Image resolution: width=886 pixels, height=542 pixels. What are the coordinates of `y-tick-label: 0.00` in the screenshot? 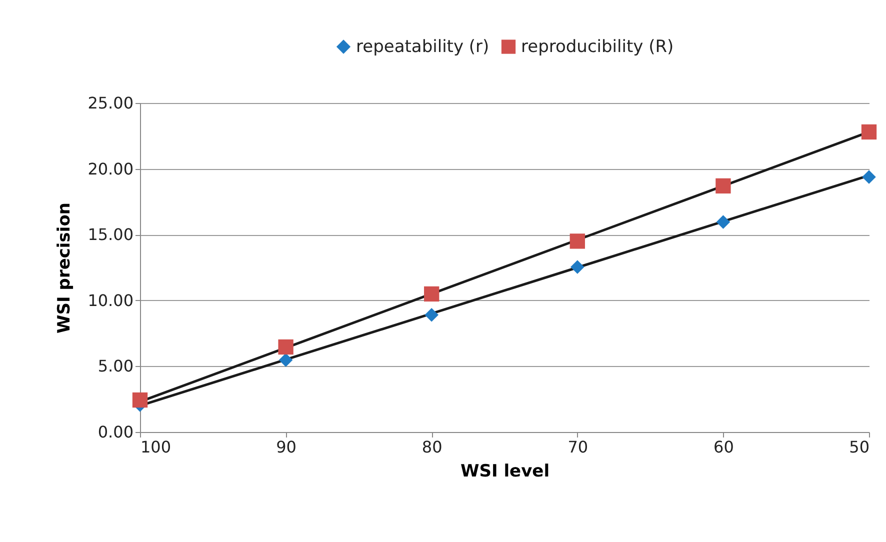 It's located at (116, 432).